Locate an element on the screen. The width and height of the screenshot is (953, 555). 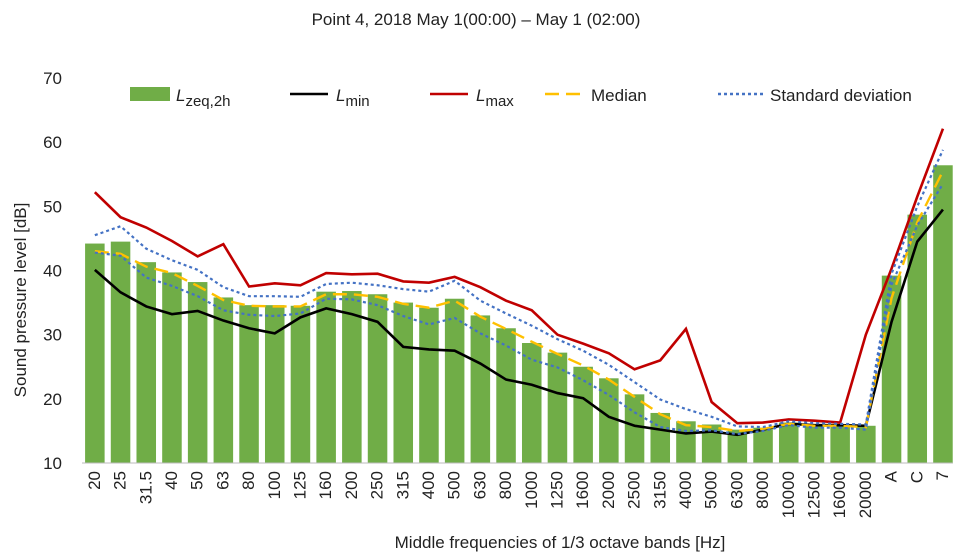
x-tick-label: 1000 is located at coordinates (531, 490).